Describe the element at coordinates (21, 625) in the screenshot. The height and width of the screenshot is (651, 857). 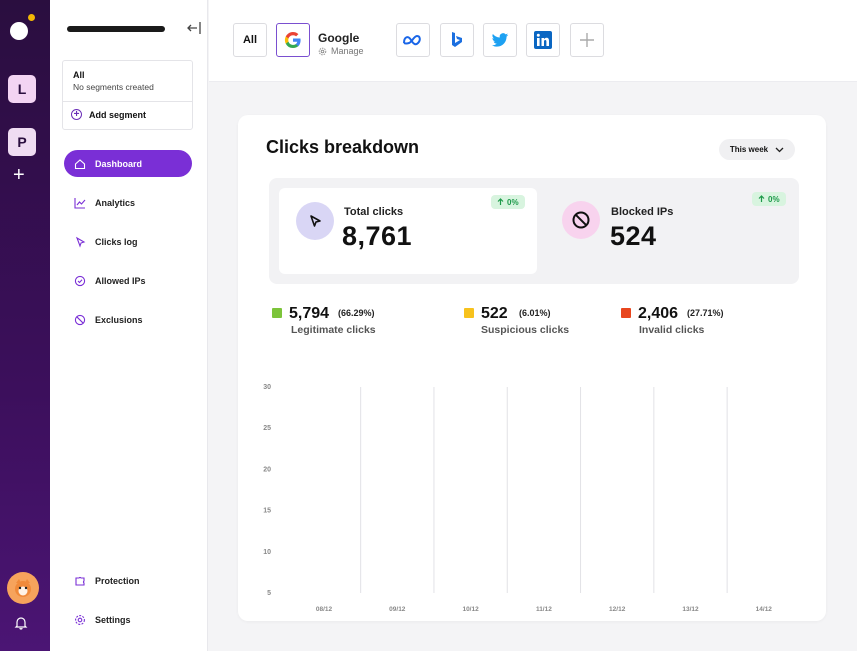
I see `bell-icon` at that location.